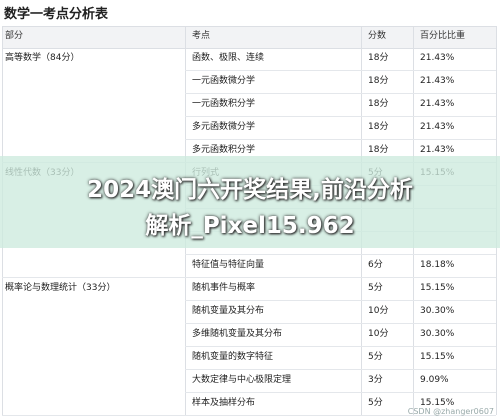 This screenshot has width=500, height=419. What do you see at coordinates (14, 36) in the screenshot?
I see `header-cell: 部分` at bounding box center [14, 36].